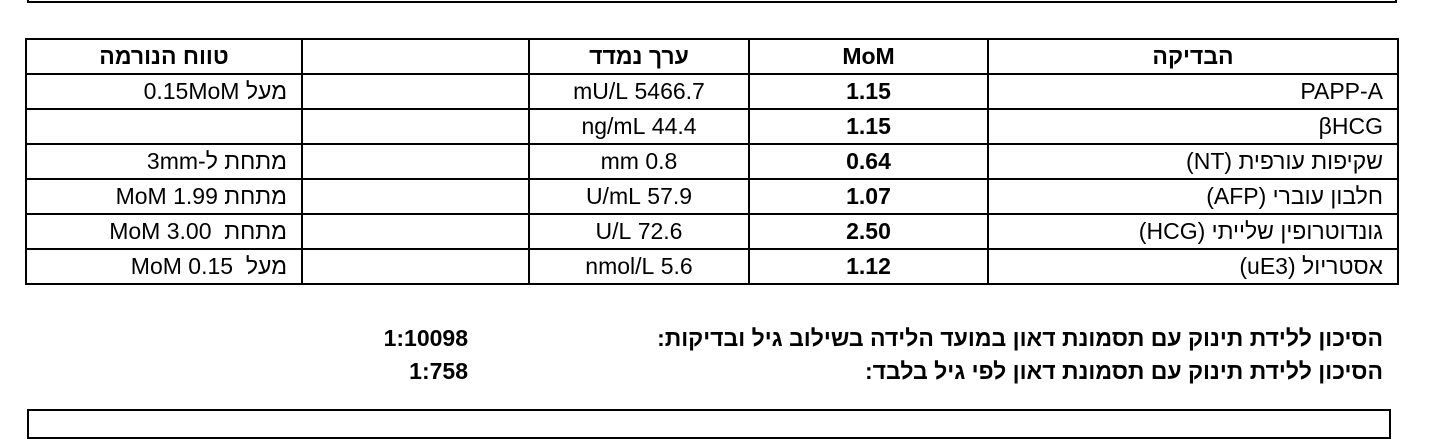 The image size is (1440, 439). I want to click on measured-cell: 57.9 U/mL, so click(639, 196).